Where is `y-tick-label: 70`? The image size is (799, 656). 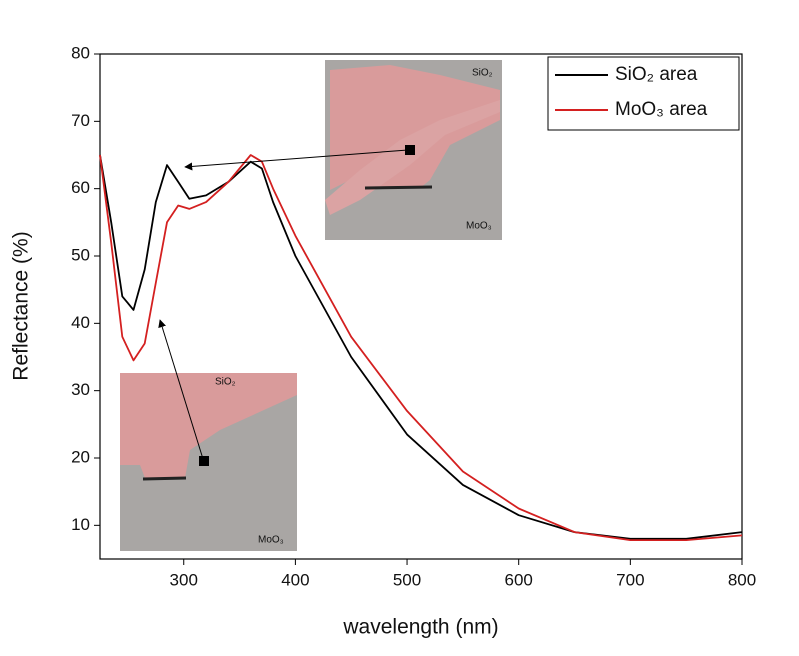
y-tick-label: 70 is located at coordinates (80, 120).